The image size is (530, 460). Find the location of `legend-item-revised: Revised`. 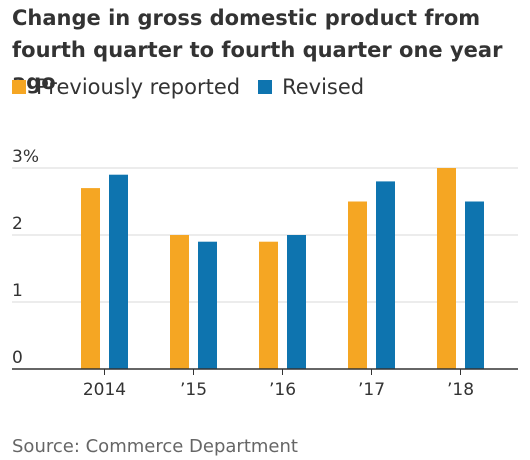

legend-item-revised: Revised is located at coordinates (311, 87).